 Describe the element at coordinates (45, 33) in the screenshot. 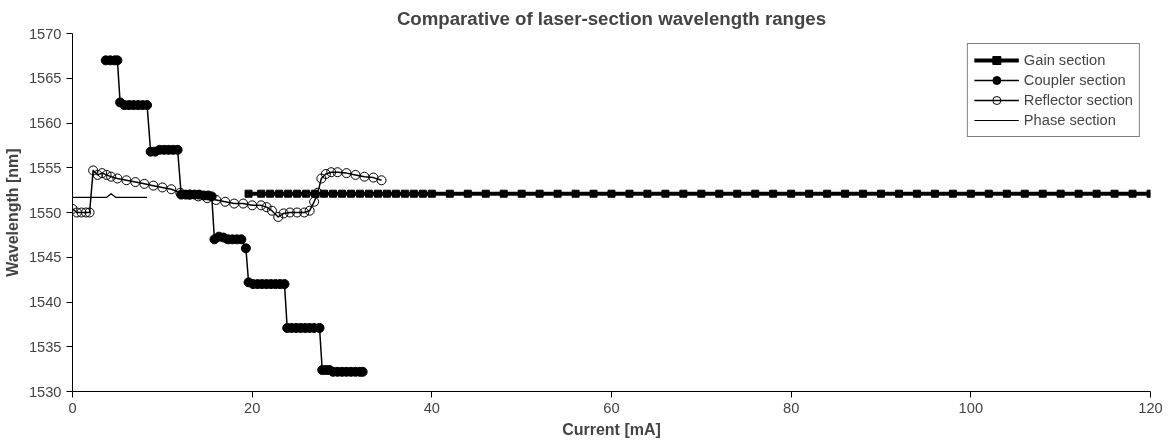

I see `y-tick-label: 1570` at that location.